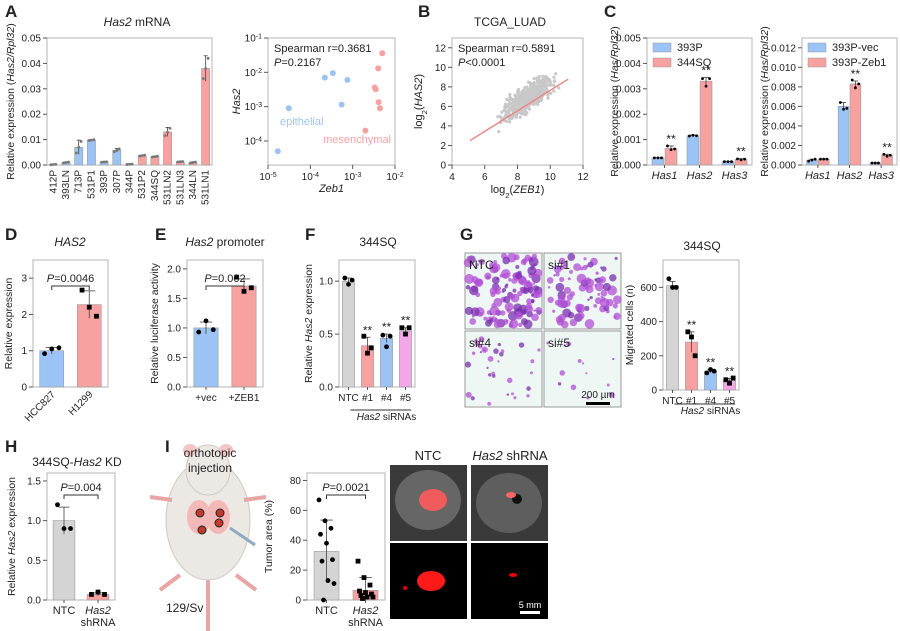 This screenshot has width=900, height=631. Describe the element at coordinates (648, 322) in the screenshot. I see `y-tick-label: 400` at that location.